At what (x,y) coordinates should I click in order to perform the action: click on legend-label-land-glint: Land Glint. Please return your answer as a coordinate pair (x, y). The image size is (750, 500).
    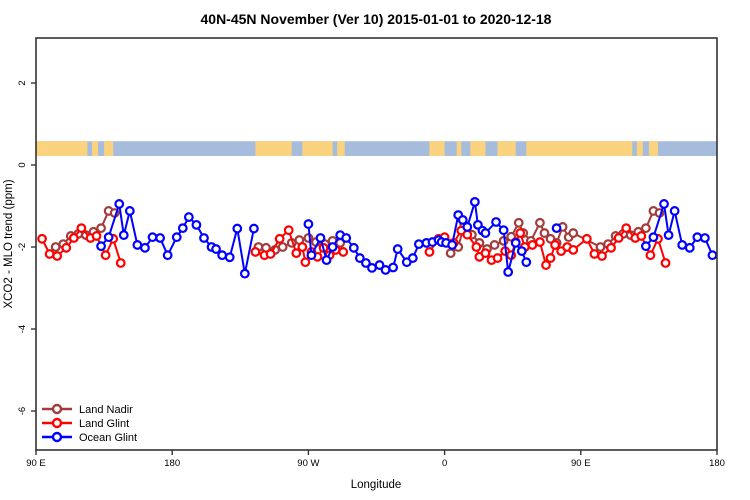
    Looking at the image, I should click on (104, 424).